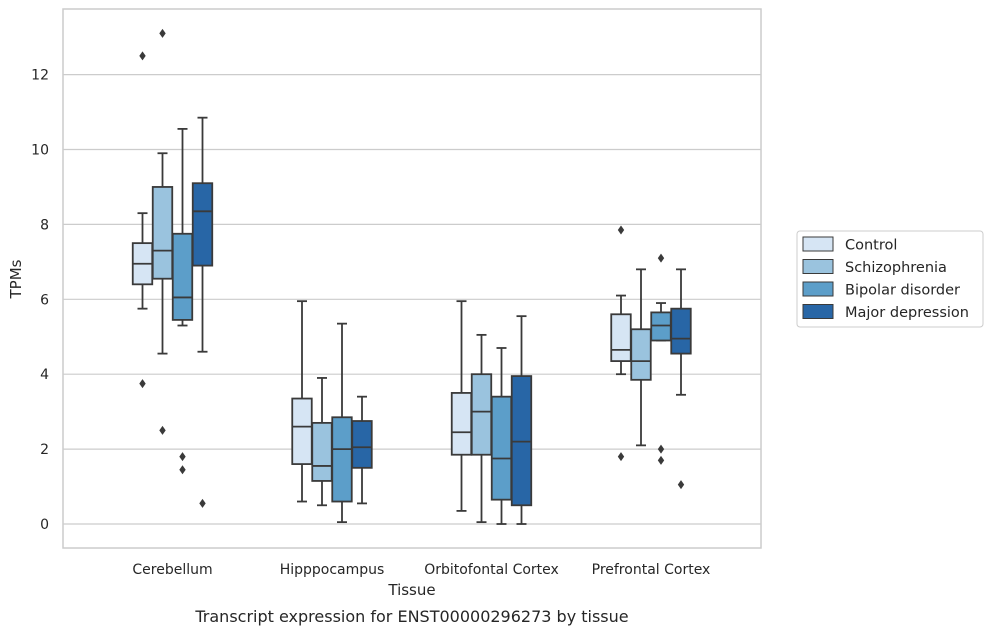  What do you see at coordinates (16, 279) in the screenshot?
I see `y-axis-title: TPMs` at bounding box center [16, 279].